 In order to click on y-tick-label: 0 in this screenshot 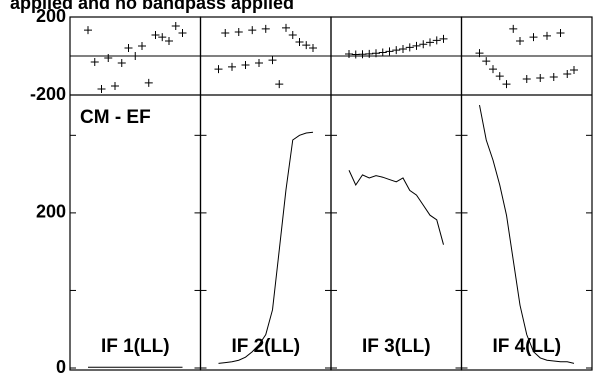, I will do `click(61, 367)`.